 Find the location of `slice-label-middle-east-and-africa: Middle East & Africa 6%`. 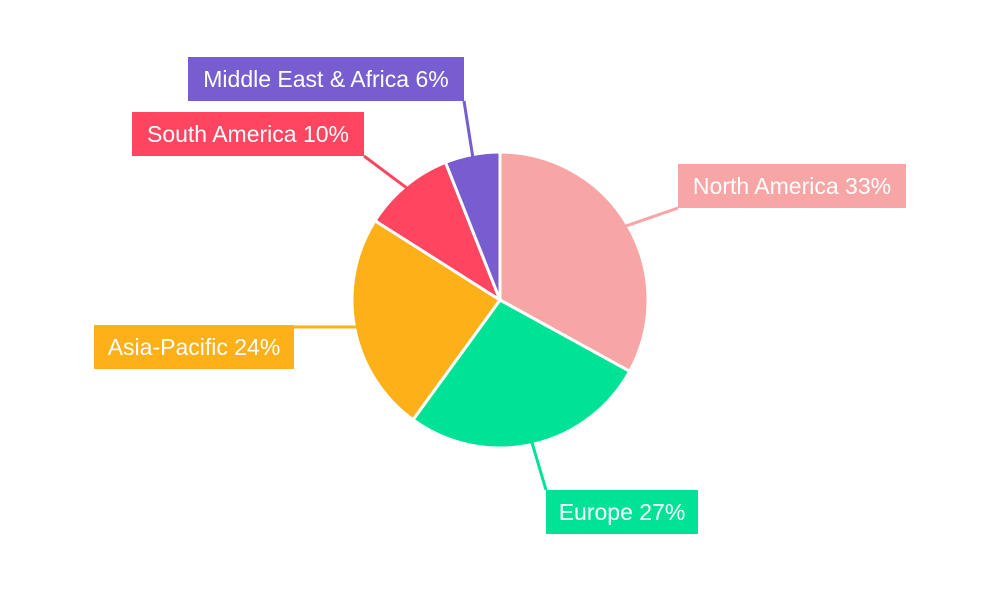

slice-label-middle-east-and-africa: Middle East & Africa 6% is located at coordinates (326, 79).